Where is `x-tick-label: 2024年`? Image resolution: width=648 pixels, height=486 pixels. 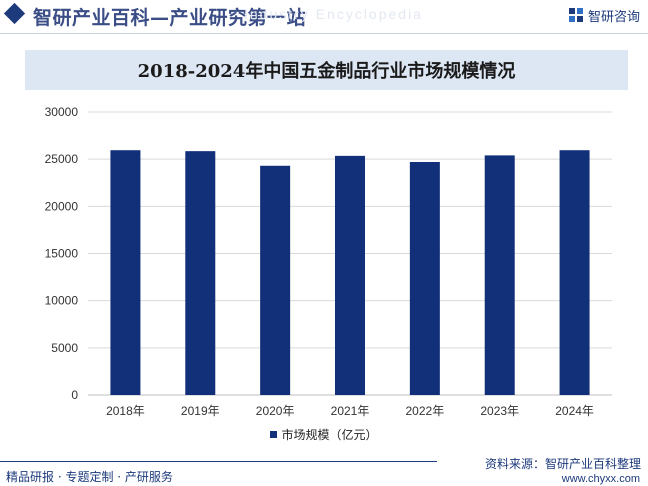
x-tick-label: 2024年 is located at coordinates (574, 411).